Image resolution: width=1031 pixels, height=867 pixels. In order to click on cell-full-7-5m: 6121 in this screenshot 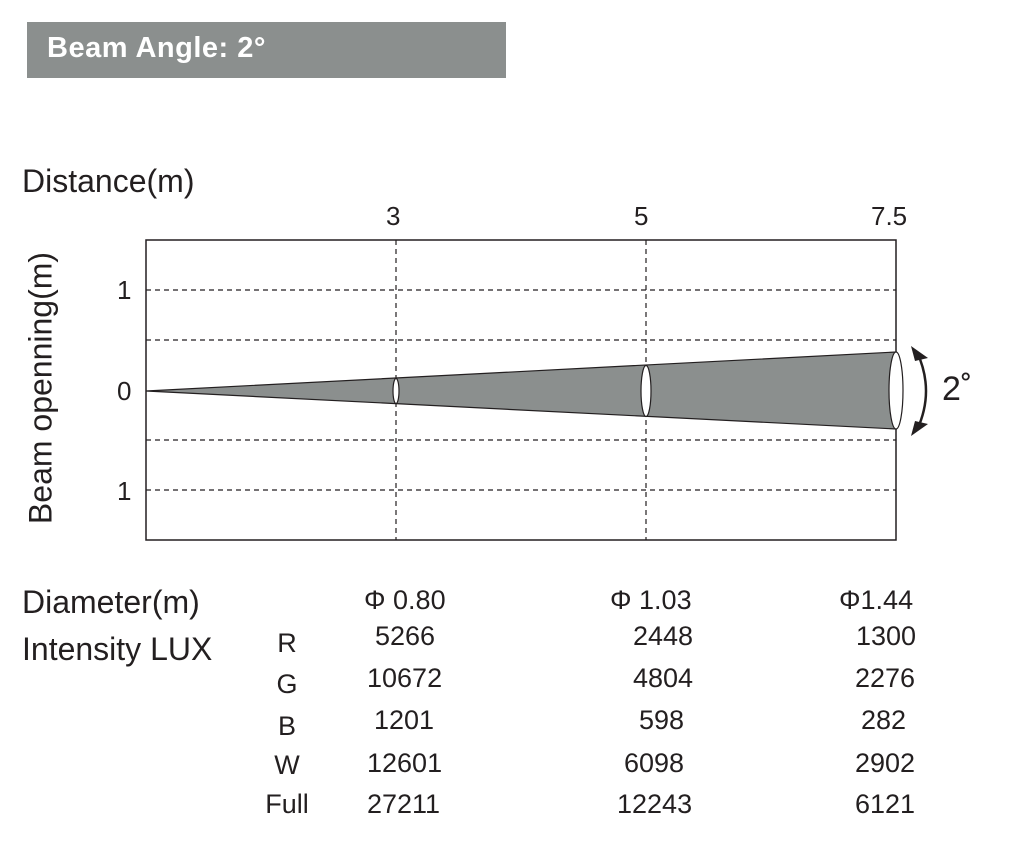, I will do `click(885, 804)`.